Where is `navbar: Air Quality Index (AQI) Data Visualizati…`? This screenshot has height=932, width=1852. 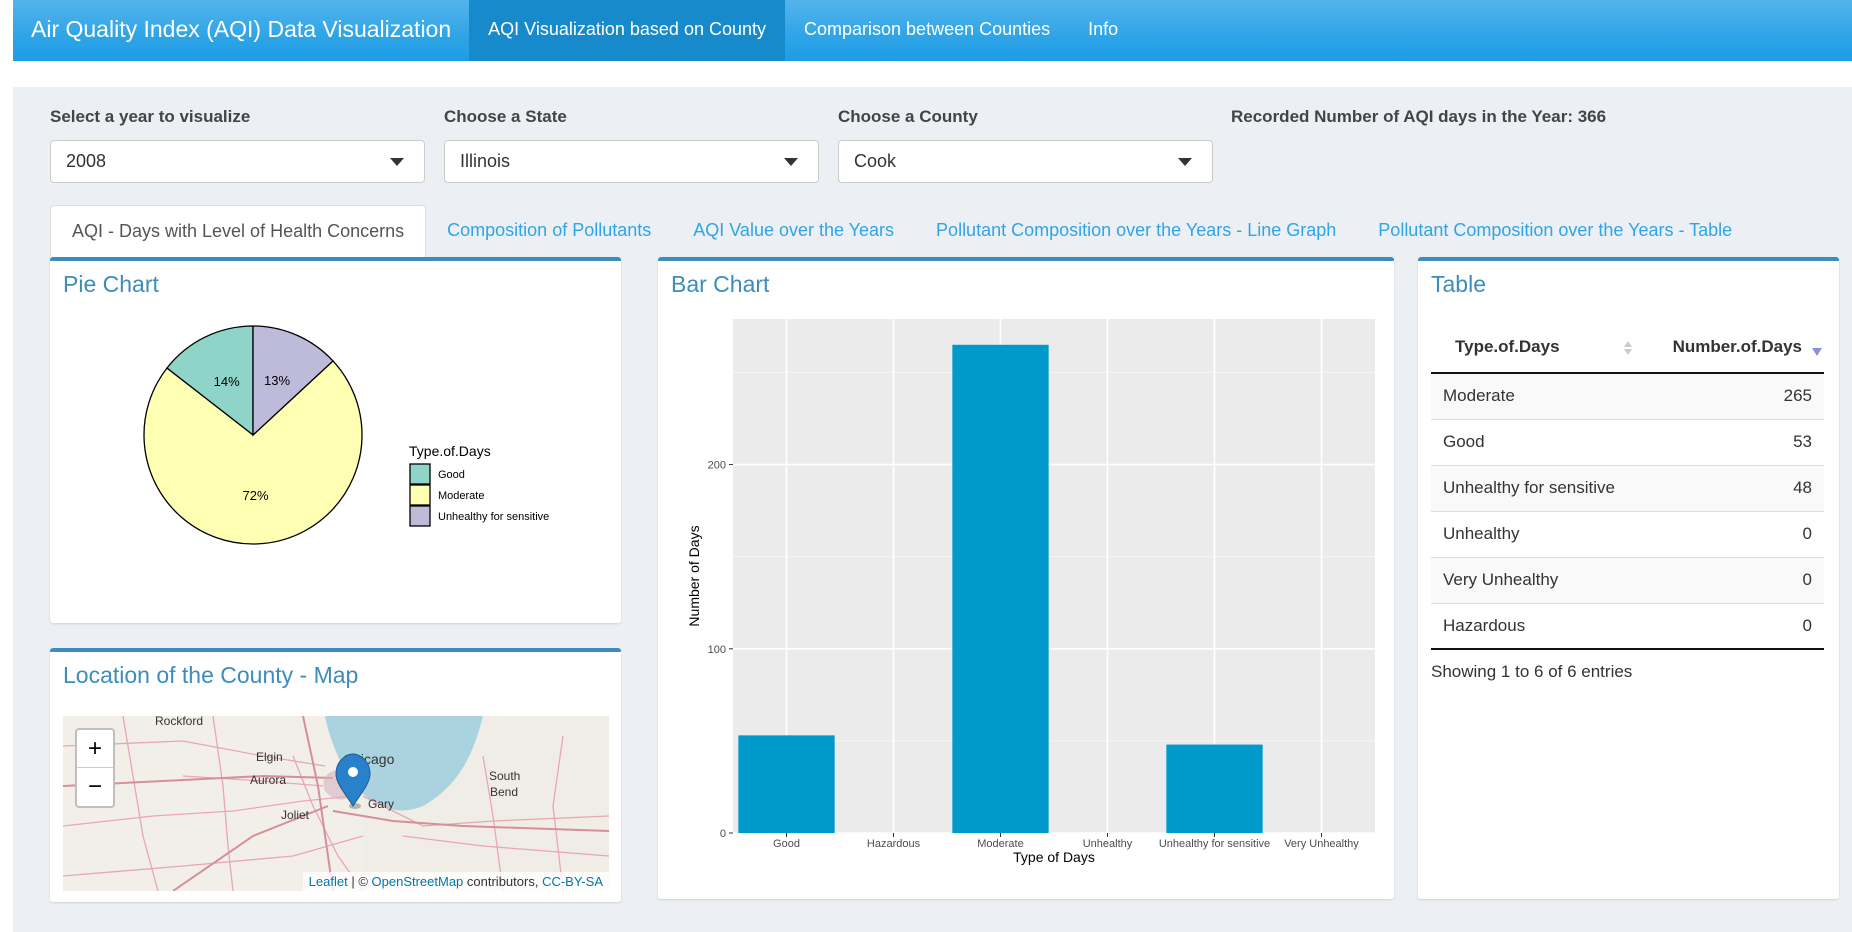
navbar: Air Quality Index (AQI) Data Visualizati… is located at coordinates (932, 30).